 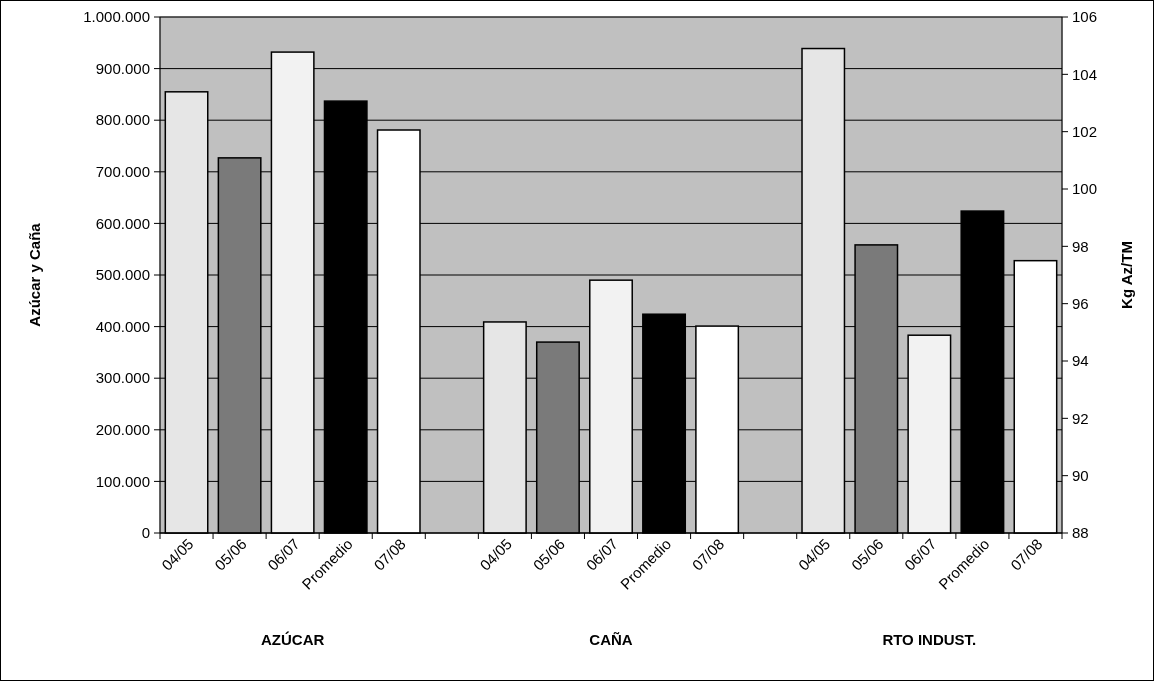 What do you see at coordinates (1126, 275) in the screenshot?
I see `y2-axis-title: Kg Az/TM` at bounding box center [1126, 275].